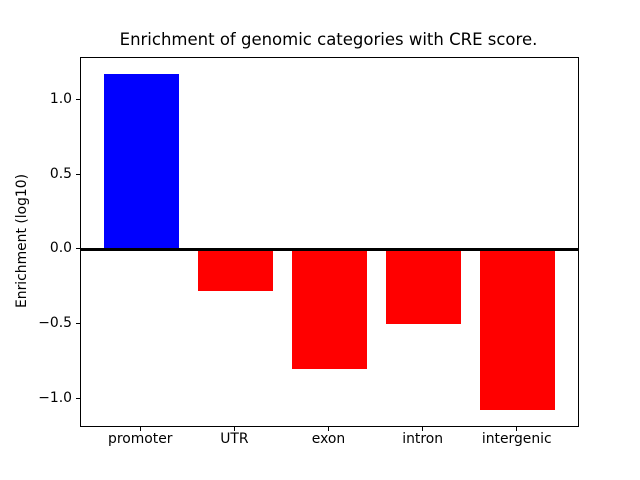 The width and height of the screenshot is (640, 480). I want to click on x-tick-label: promoter, so click(140, 439).